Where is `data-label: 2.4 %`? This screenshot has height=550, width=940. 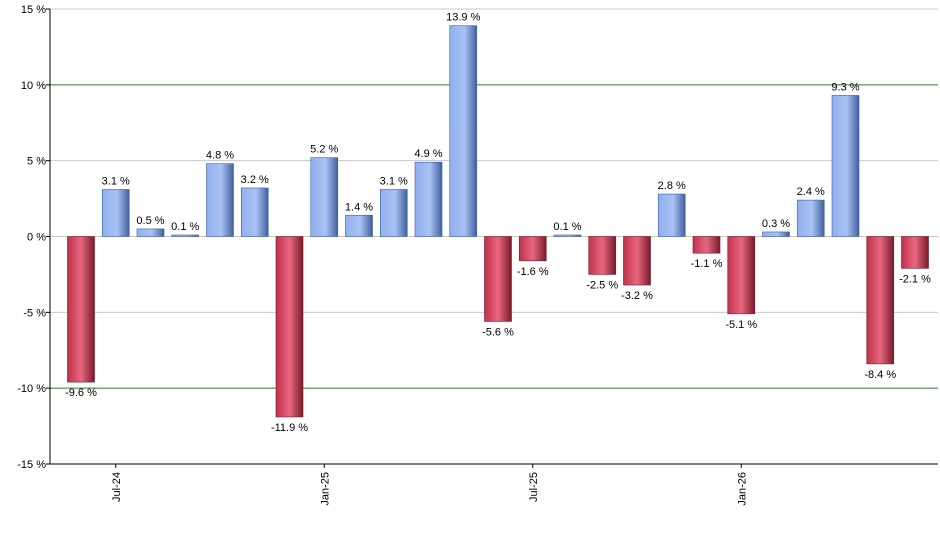
data-label: 2.4 % is located at coordinates (811, 192).